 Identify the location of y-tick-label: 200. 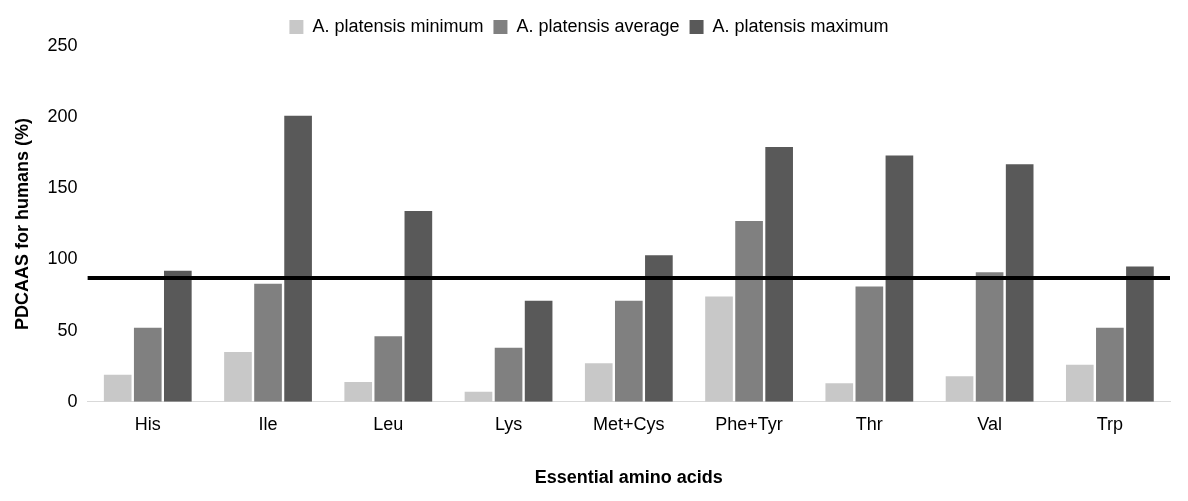
(62, 116).